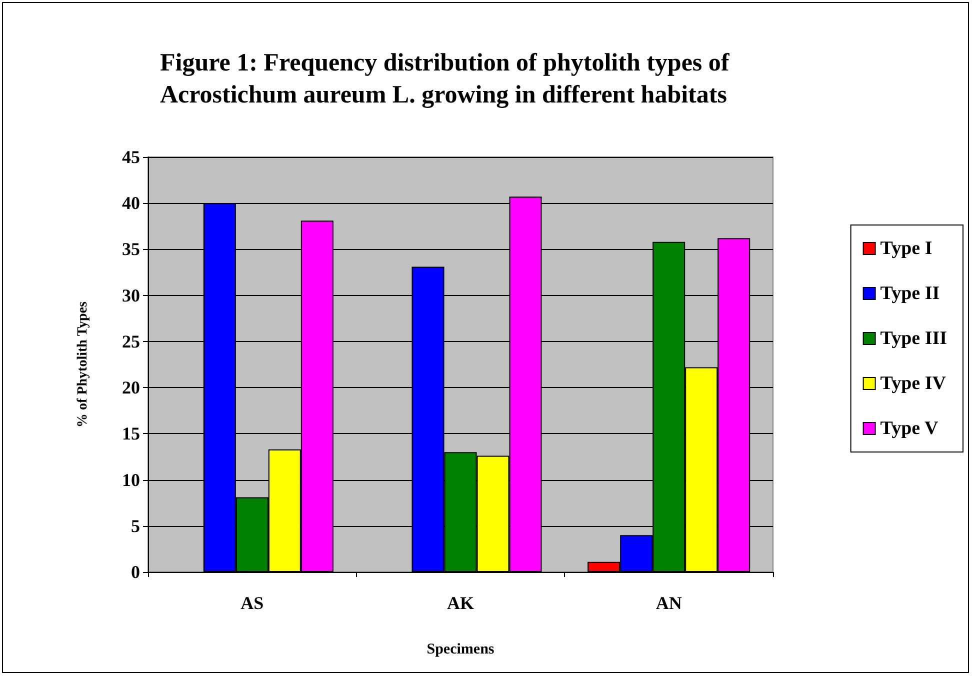 This screenshot has height=677, width=973. Describe the element at coordinates (131, 249) in the screenshot. I see `y-tick-label: 35` at that location.